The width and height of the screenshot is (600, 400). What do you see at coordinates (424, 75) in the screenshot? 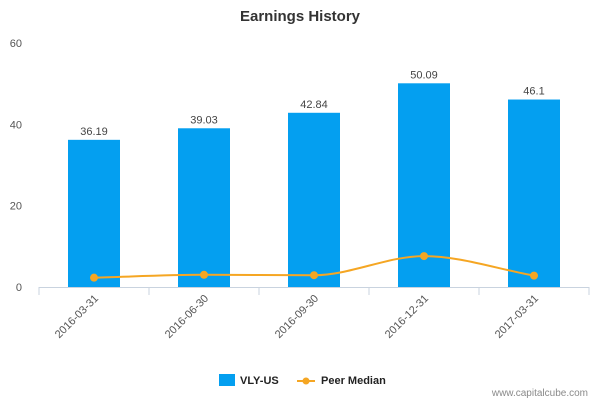
I see `bar-data-label: 50.09` at bounding box center [424, 75].